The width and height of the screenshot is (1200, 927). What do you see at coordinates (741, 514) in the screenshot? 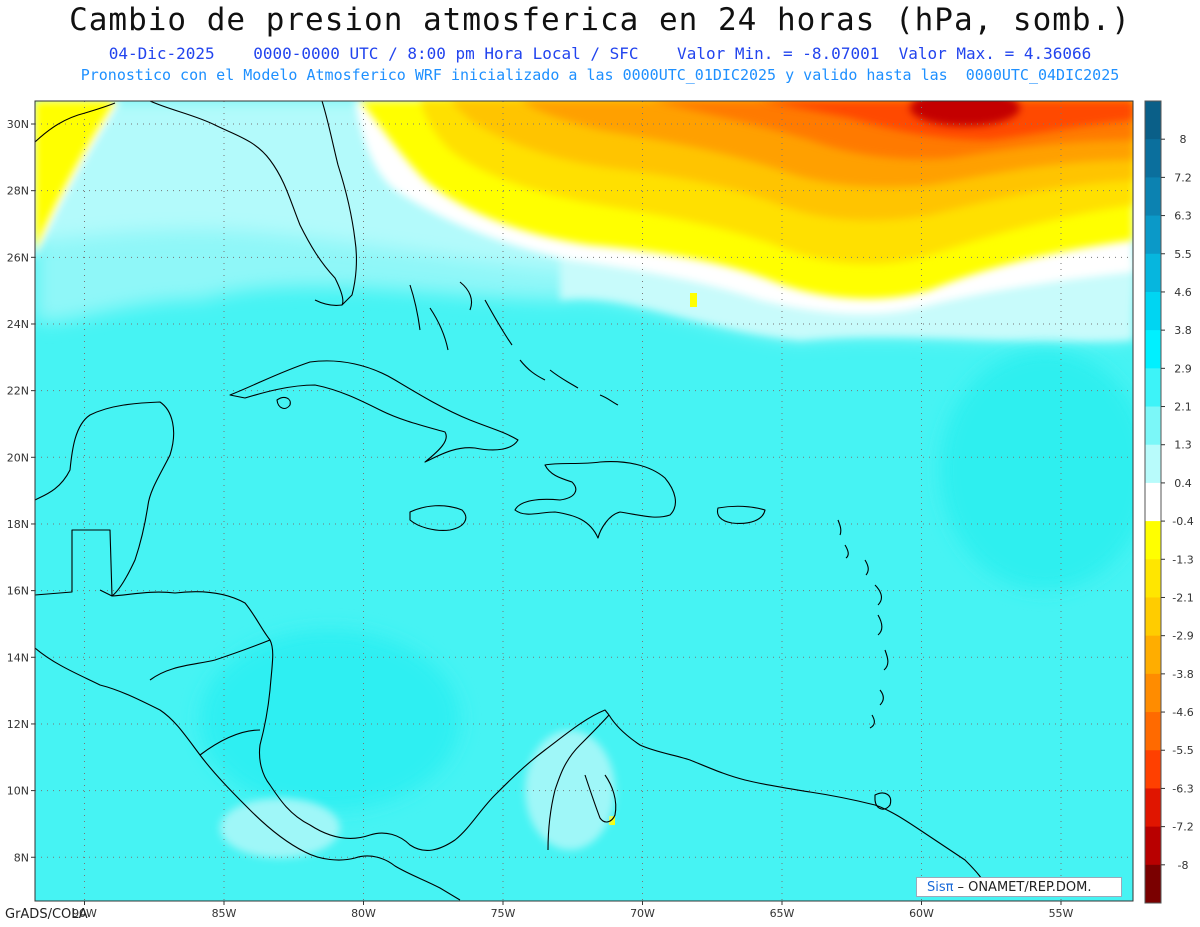
I see `coast-puerto-rico` at bounding box center [741, 514].